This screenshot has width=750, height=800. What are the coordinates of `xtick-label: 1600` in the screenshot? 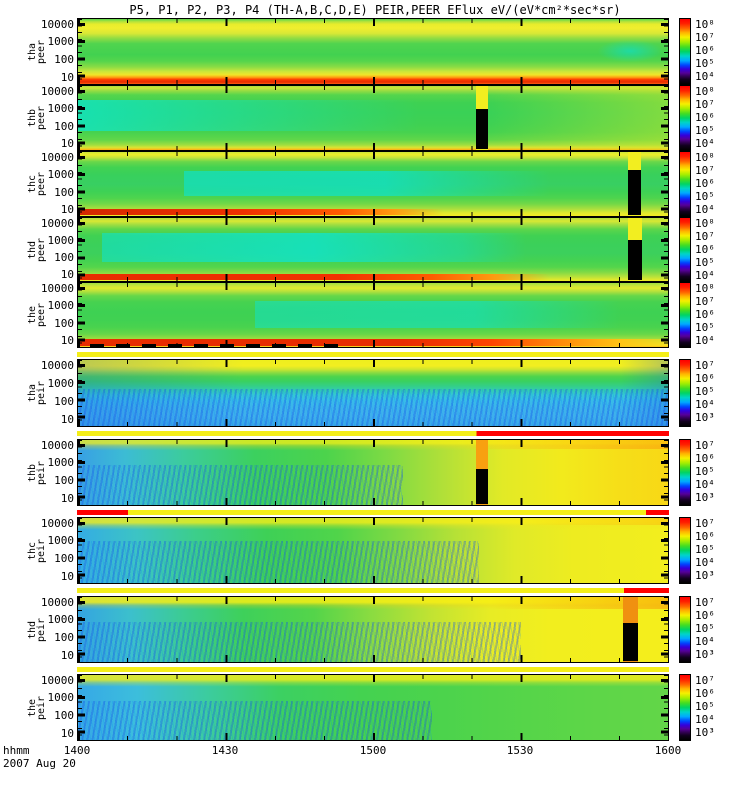 It's located at (668, 750).